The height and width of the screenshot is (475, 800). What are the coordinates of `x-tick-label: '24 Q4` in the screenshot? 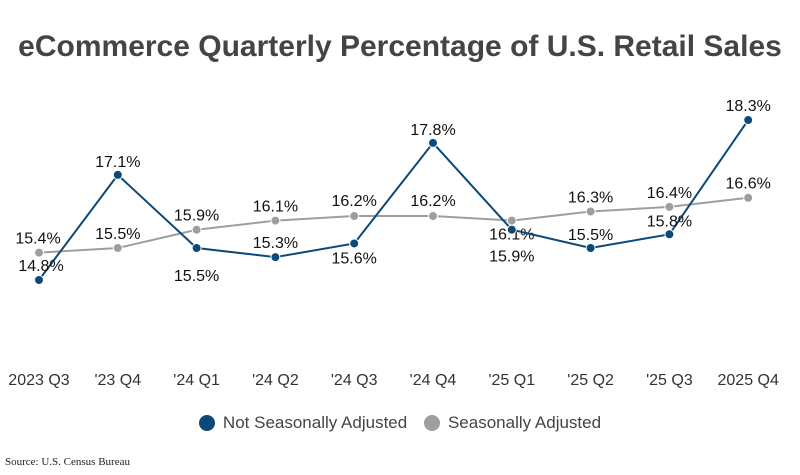 It's located at (433, 380).